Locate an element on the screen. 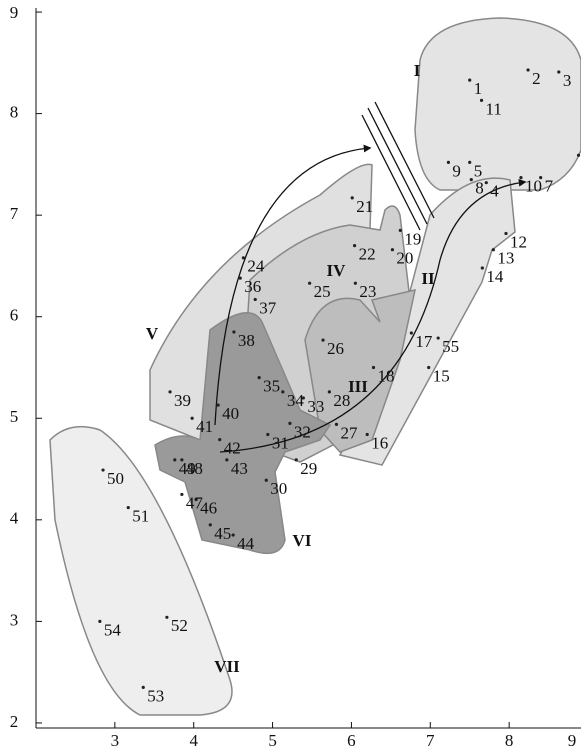 The height and width of the screenshot is (752, 581). point-label: 12 is located at coordinates (518, 241).